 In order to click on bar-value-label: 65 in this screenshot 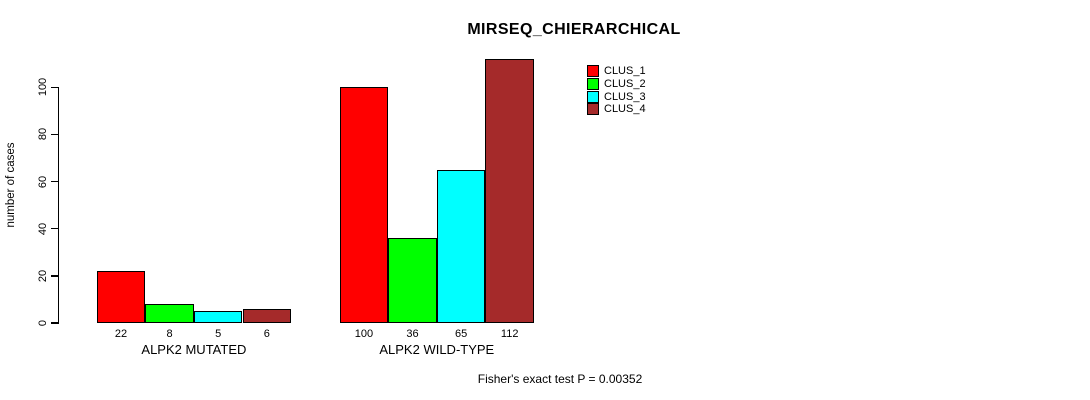, I will do `click(461, 333)`.